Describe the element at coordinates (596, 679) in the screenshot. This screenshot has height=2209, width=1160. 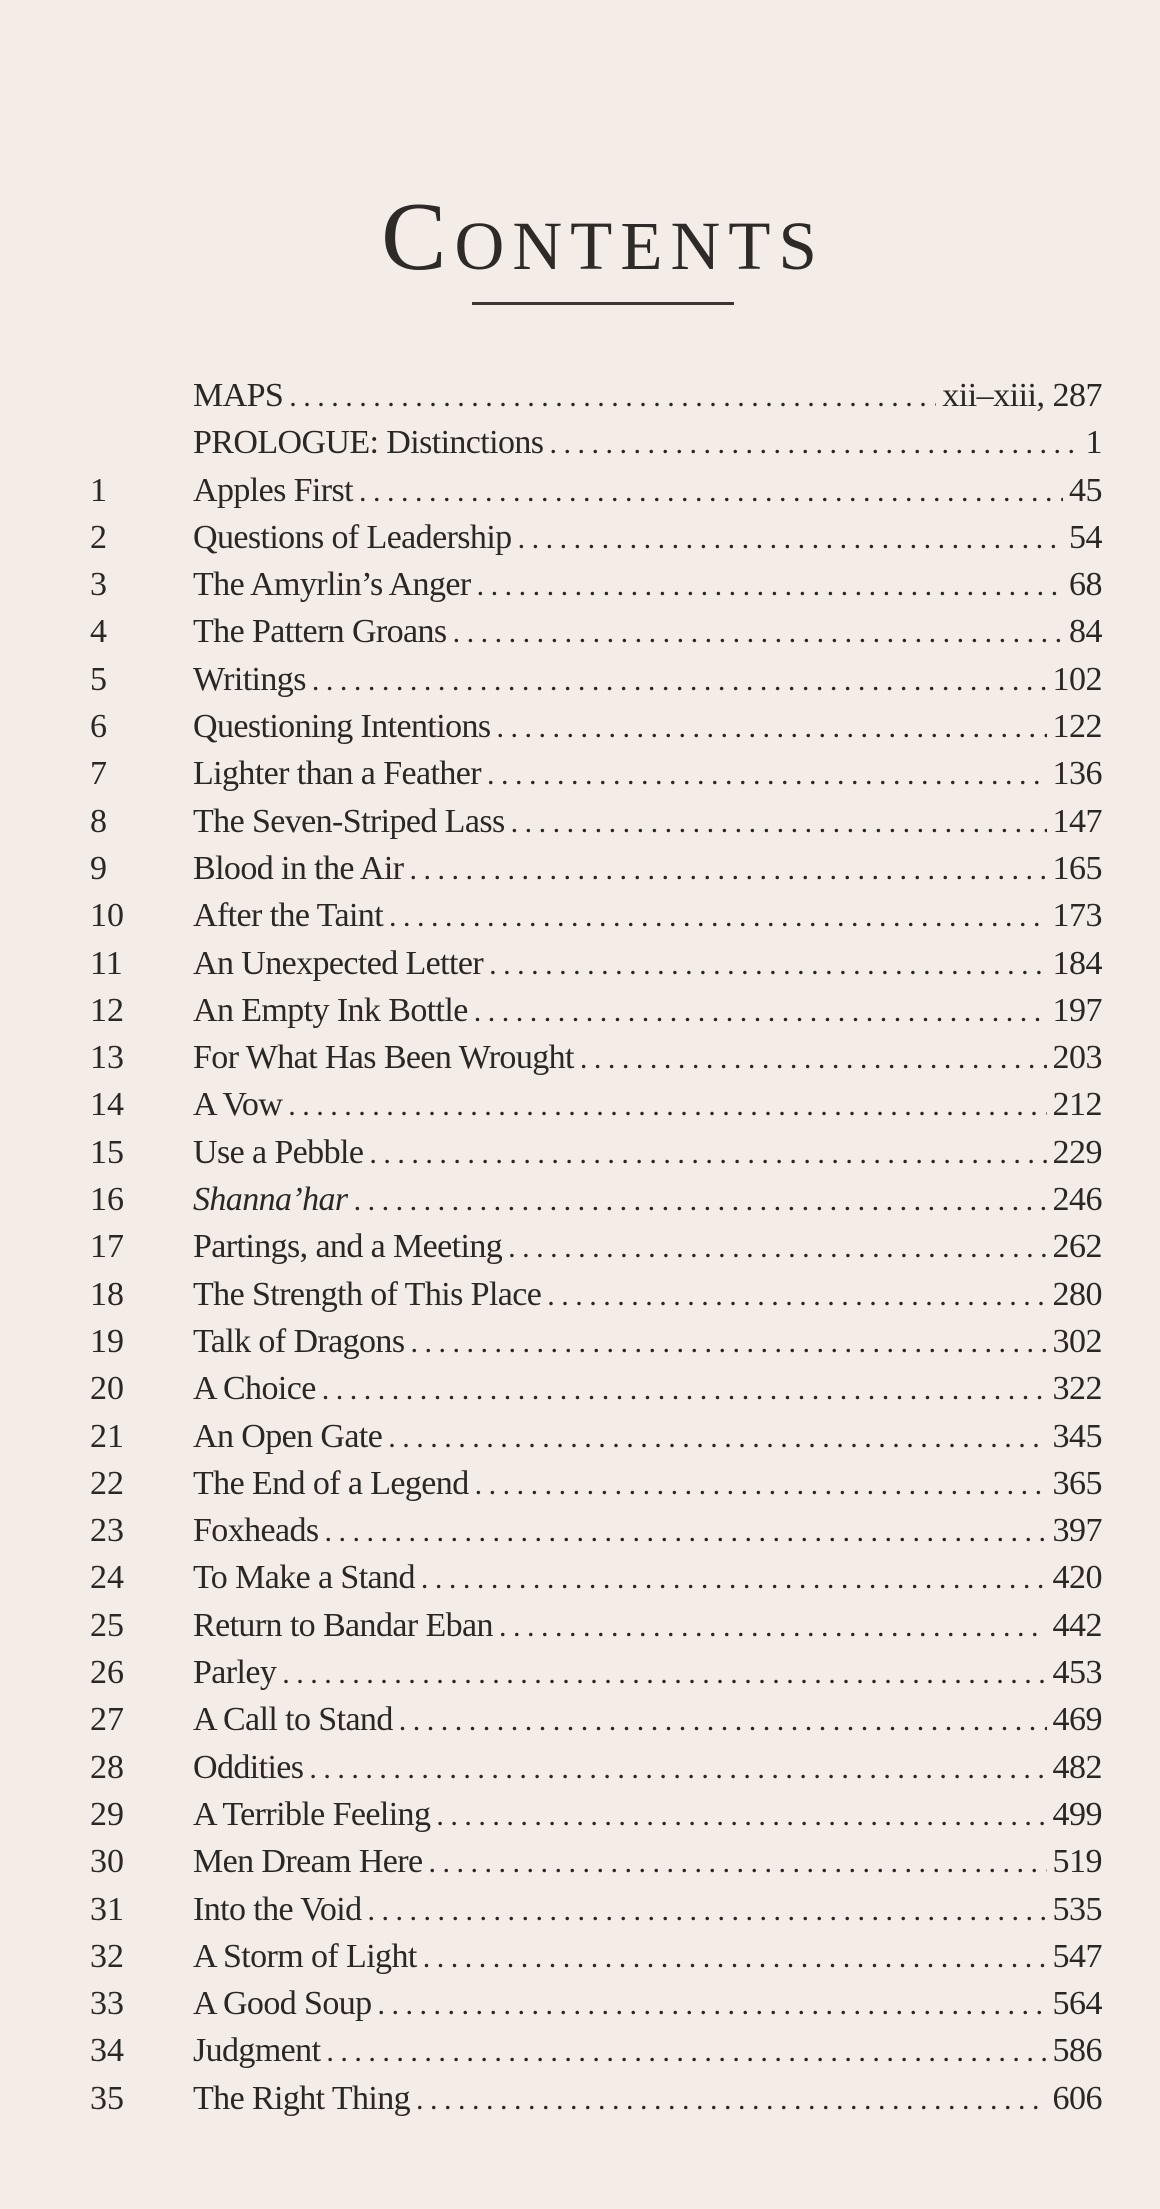
I see `toc-entry: 5 Writings 102` at that location.